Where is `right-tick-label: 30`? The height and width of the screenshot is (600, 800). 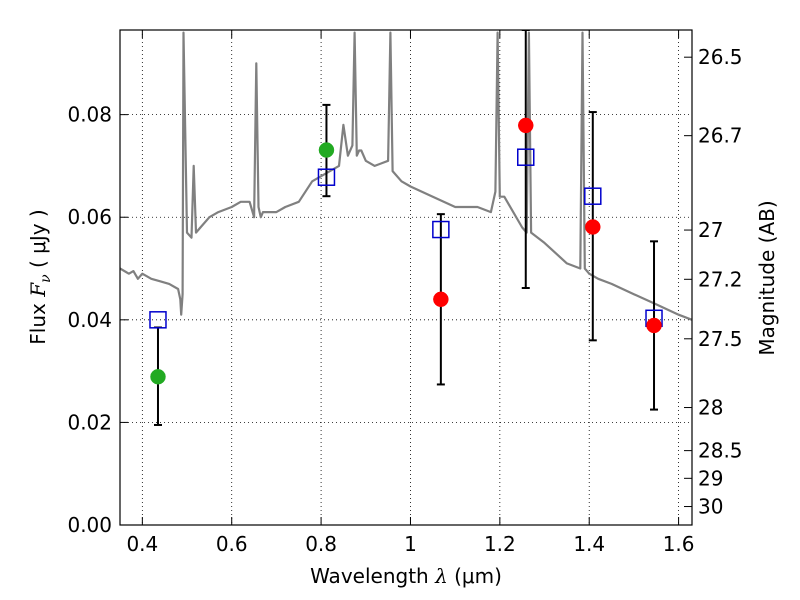
right-tick-label: 30 is located at coordinates (710, 507).